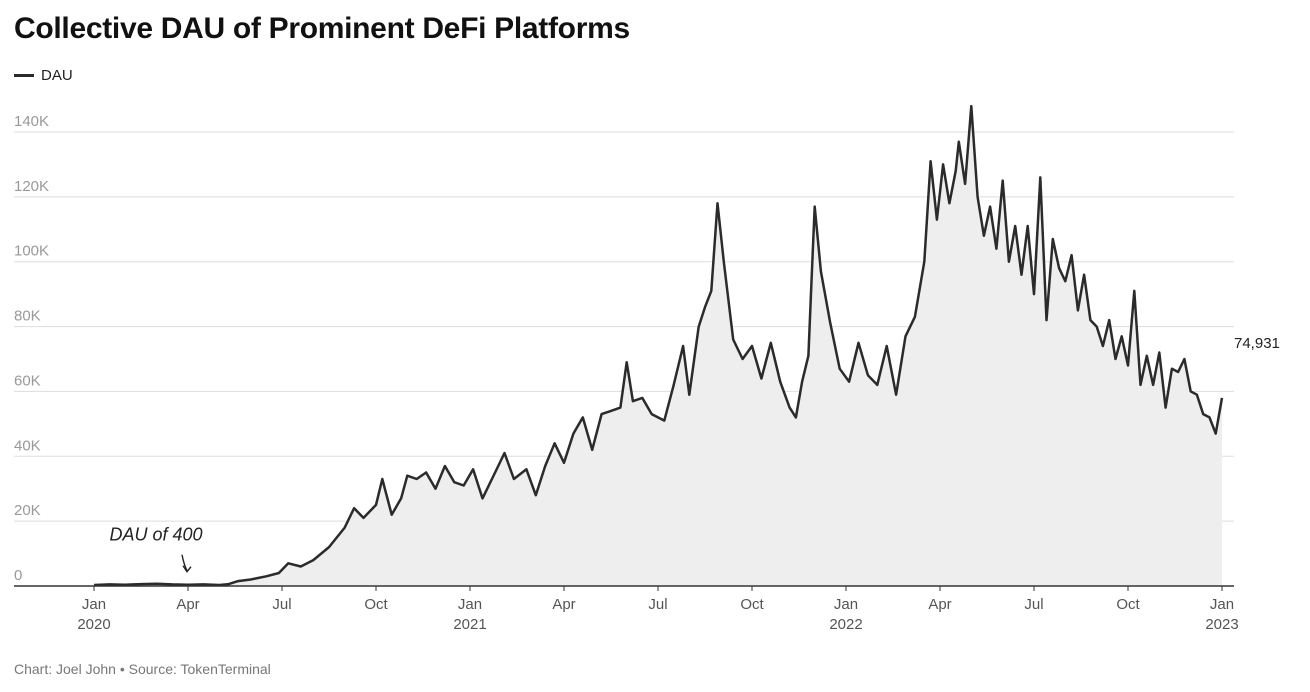 This screenshot has height=692, width=1310. What do you see at coordinates (27, 380) in the screenshot?
I see `y-tick-label: 60K` at bounding box center [27, 380].